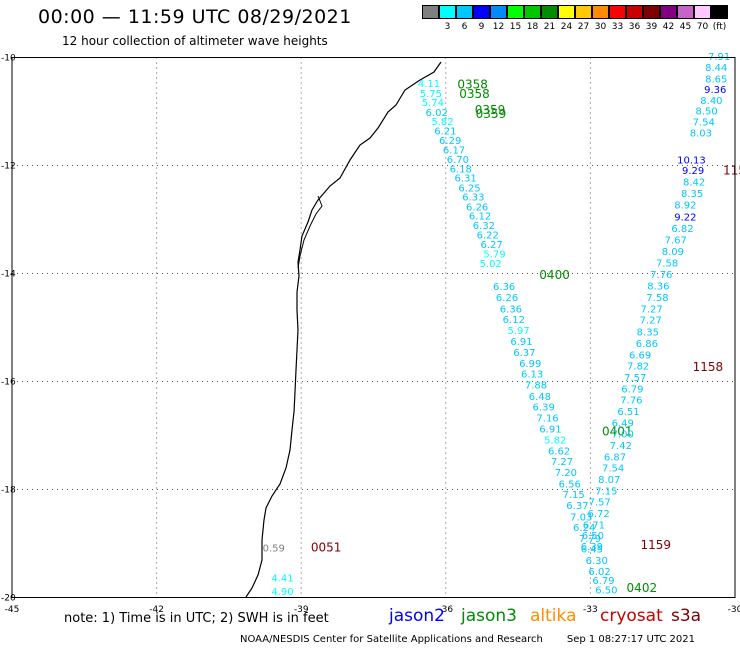 The height and width of the screenshot is (650, 740). What do you see at coordinates (673, 252) in the screenshot?
I see `wave-height-value: 8.09` at bounding box center [673, 252].